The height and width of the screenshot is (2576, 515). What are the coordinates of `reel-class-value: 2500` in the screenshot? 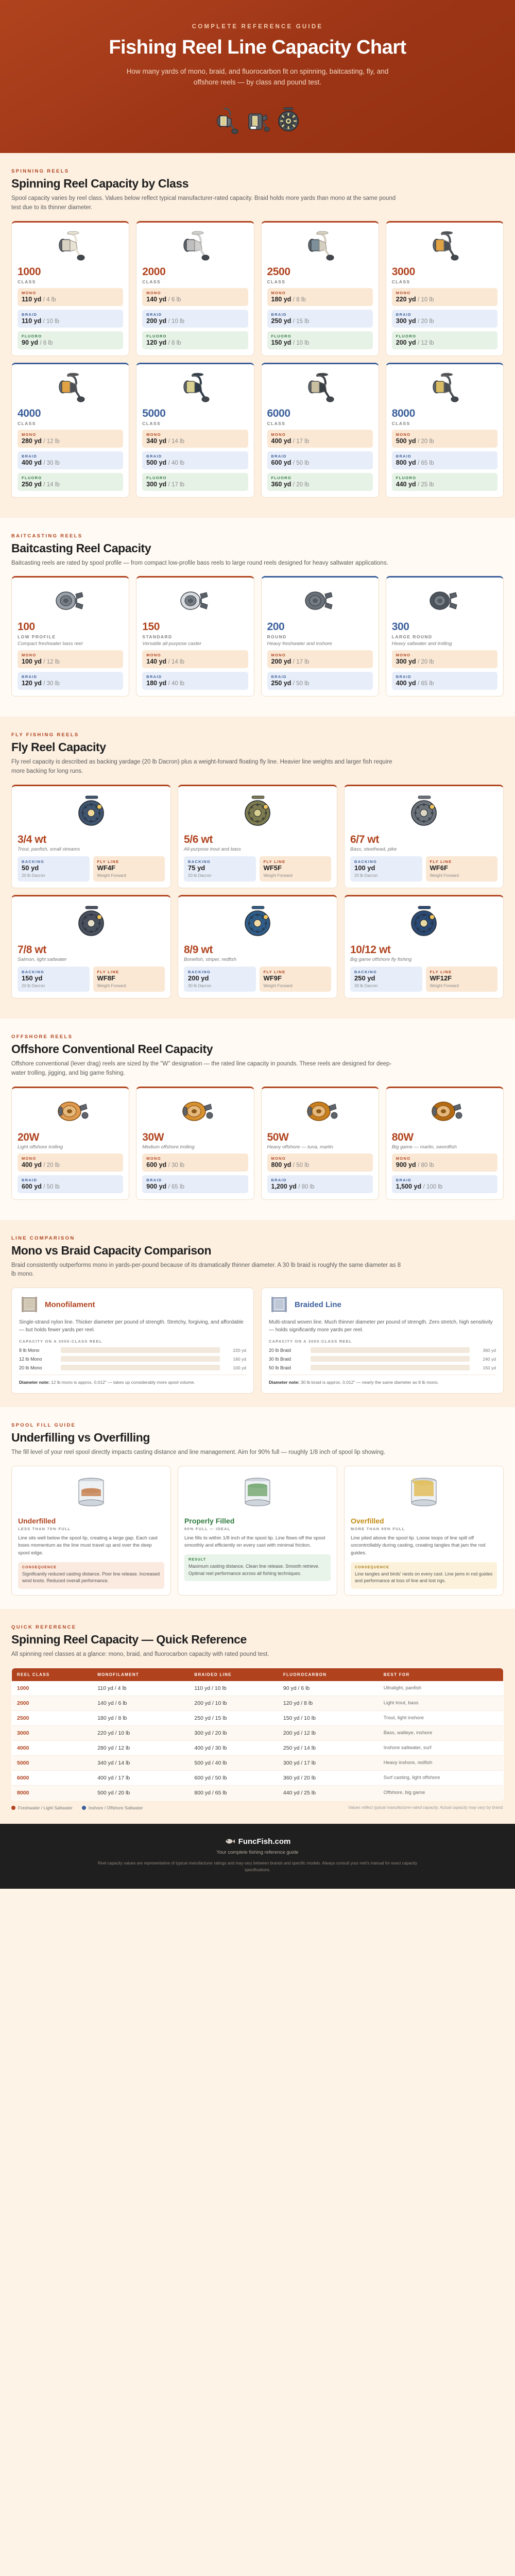 It's located at (279, 271).